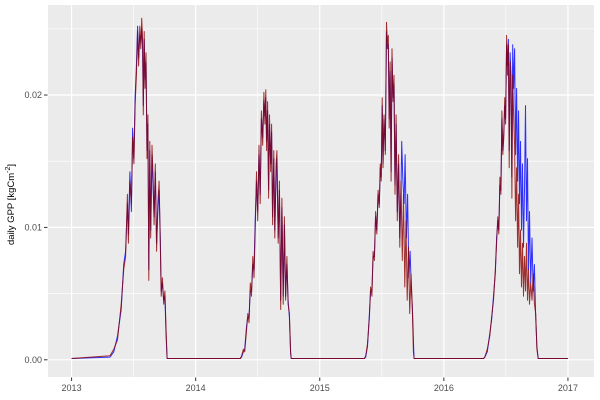 This screenshot has height=400, width=600. I want to click on x-axis-tick-label: 2014, so click(196, 388).